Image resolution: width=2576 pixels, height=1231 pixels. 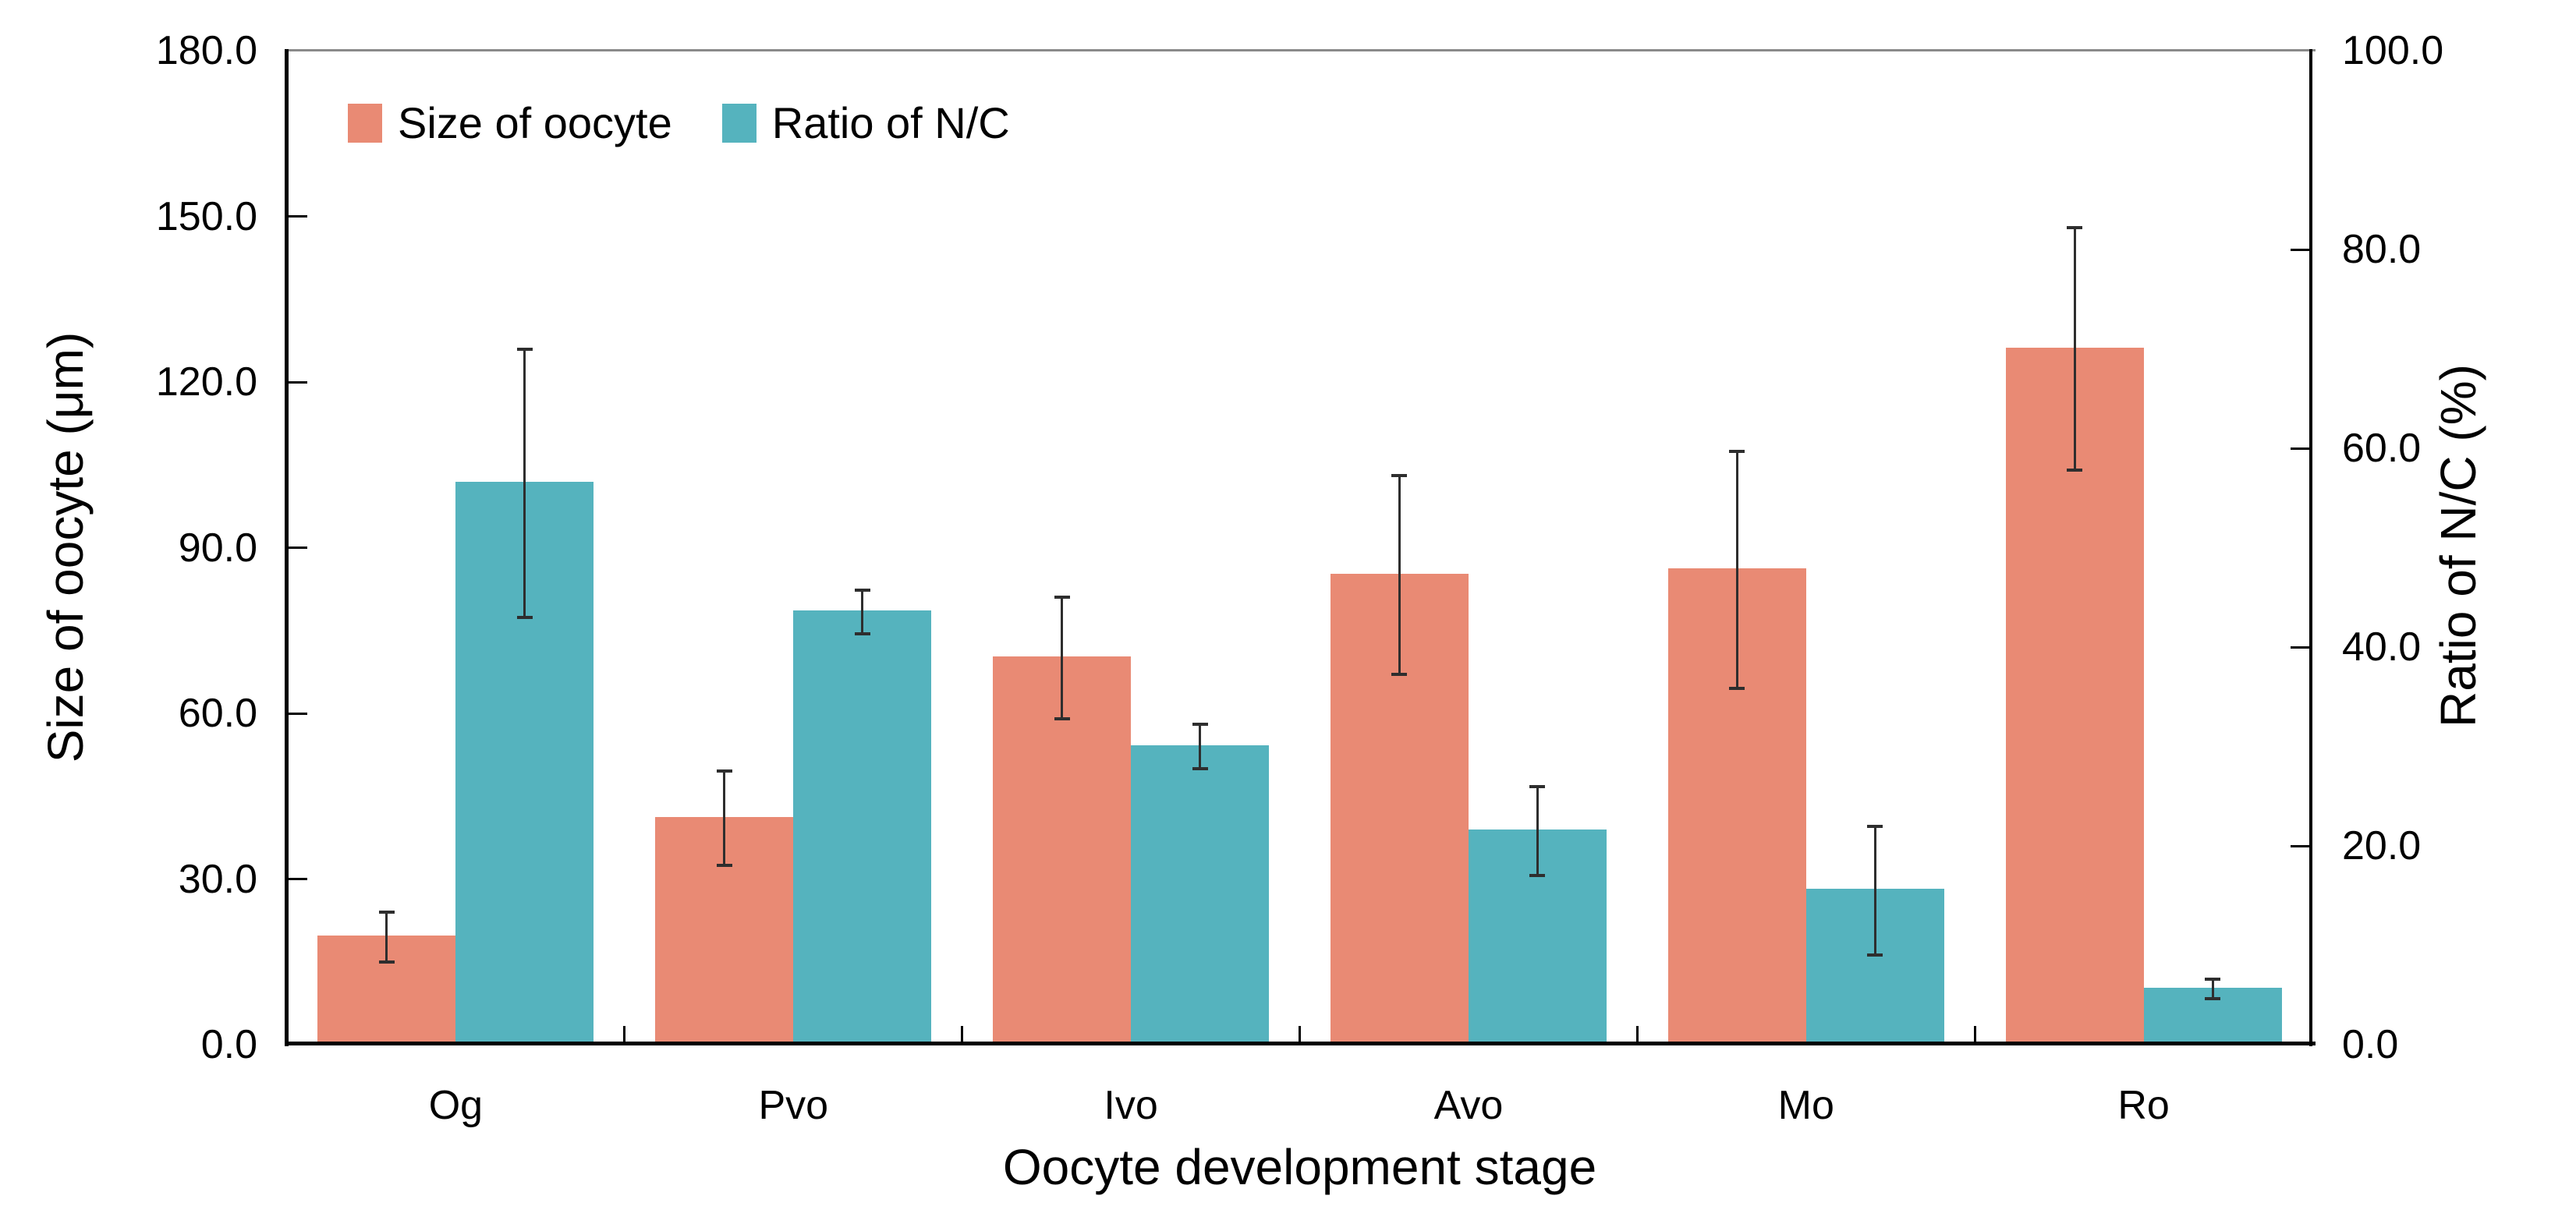 What do you see at coordinates (206, 51) in the screenshot?
I see `y-tick-label-left: 180.0` at bounding box center [206, 51].